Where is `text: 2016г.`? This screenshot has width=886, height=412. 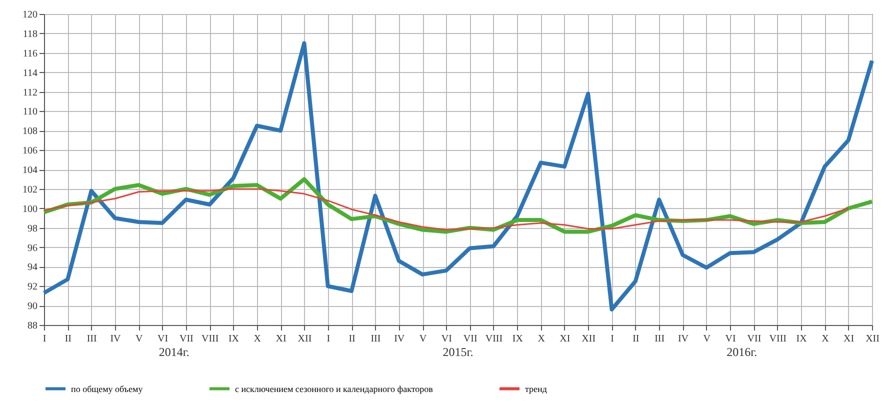
text: 2016г. is located at coordinates (742, 352).